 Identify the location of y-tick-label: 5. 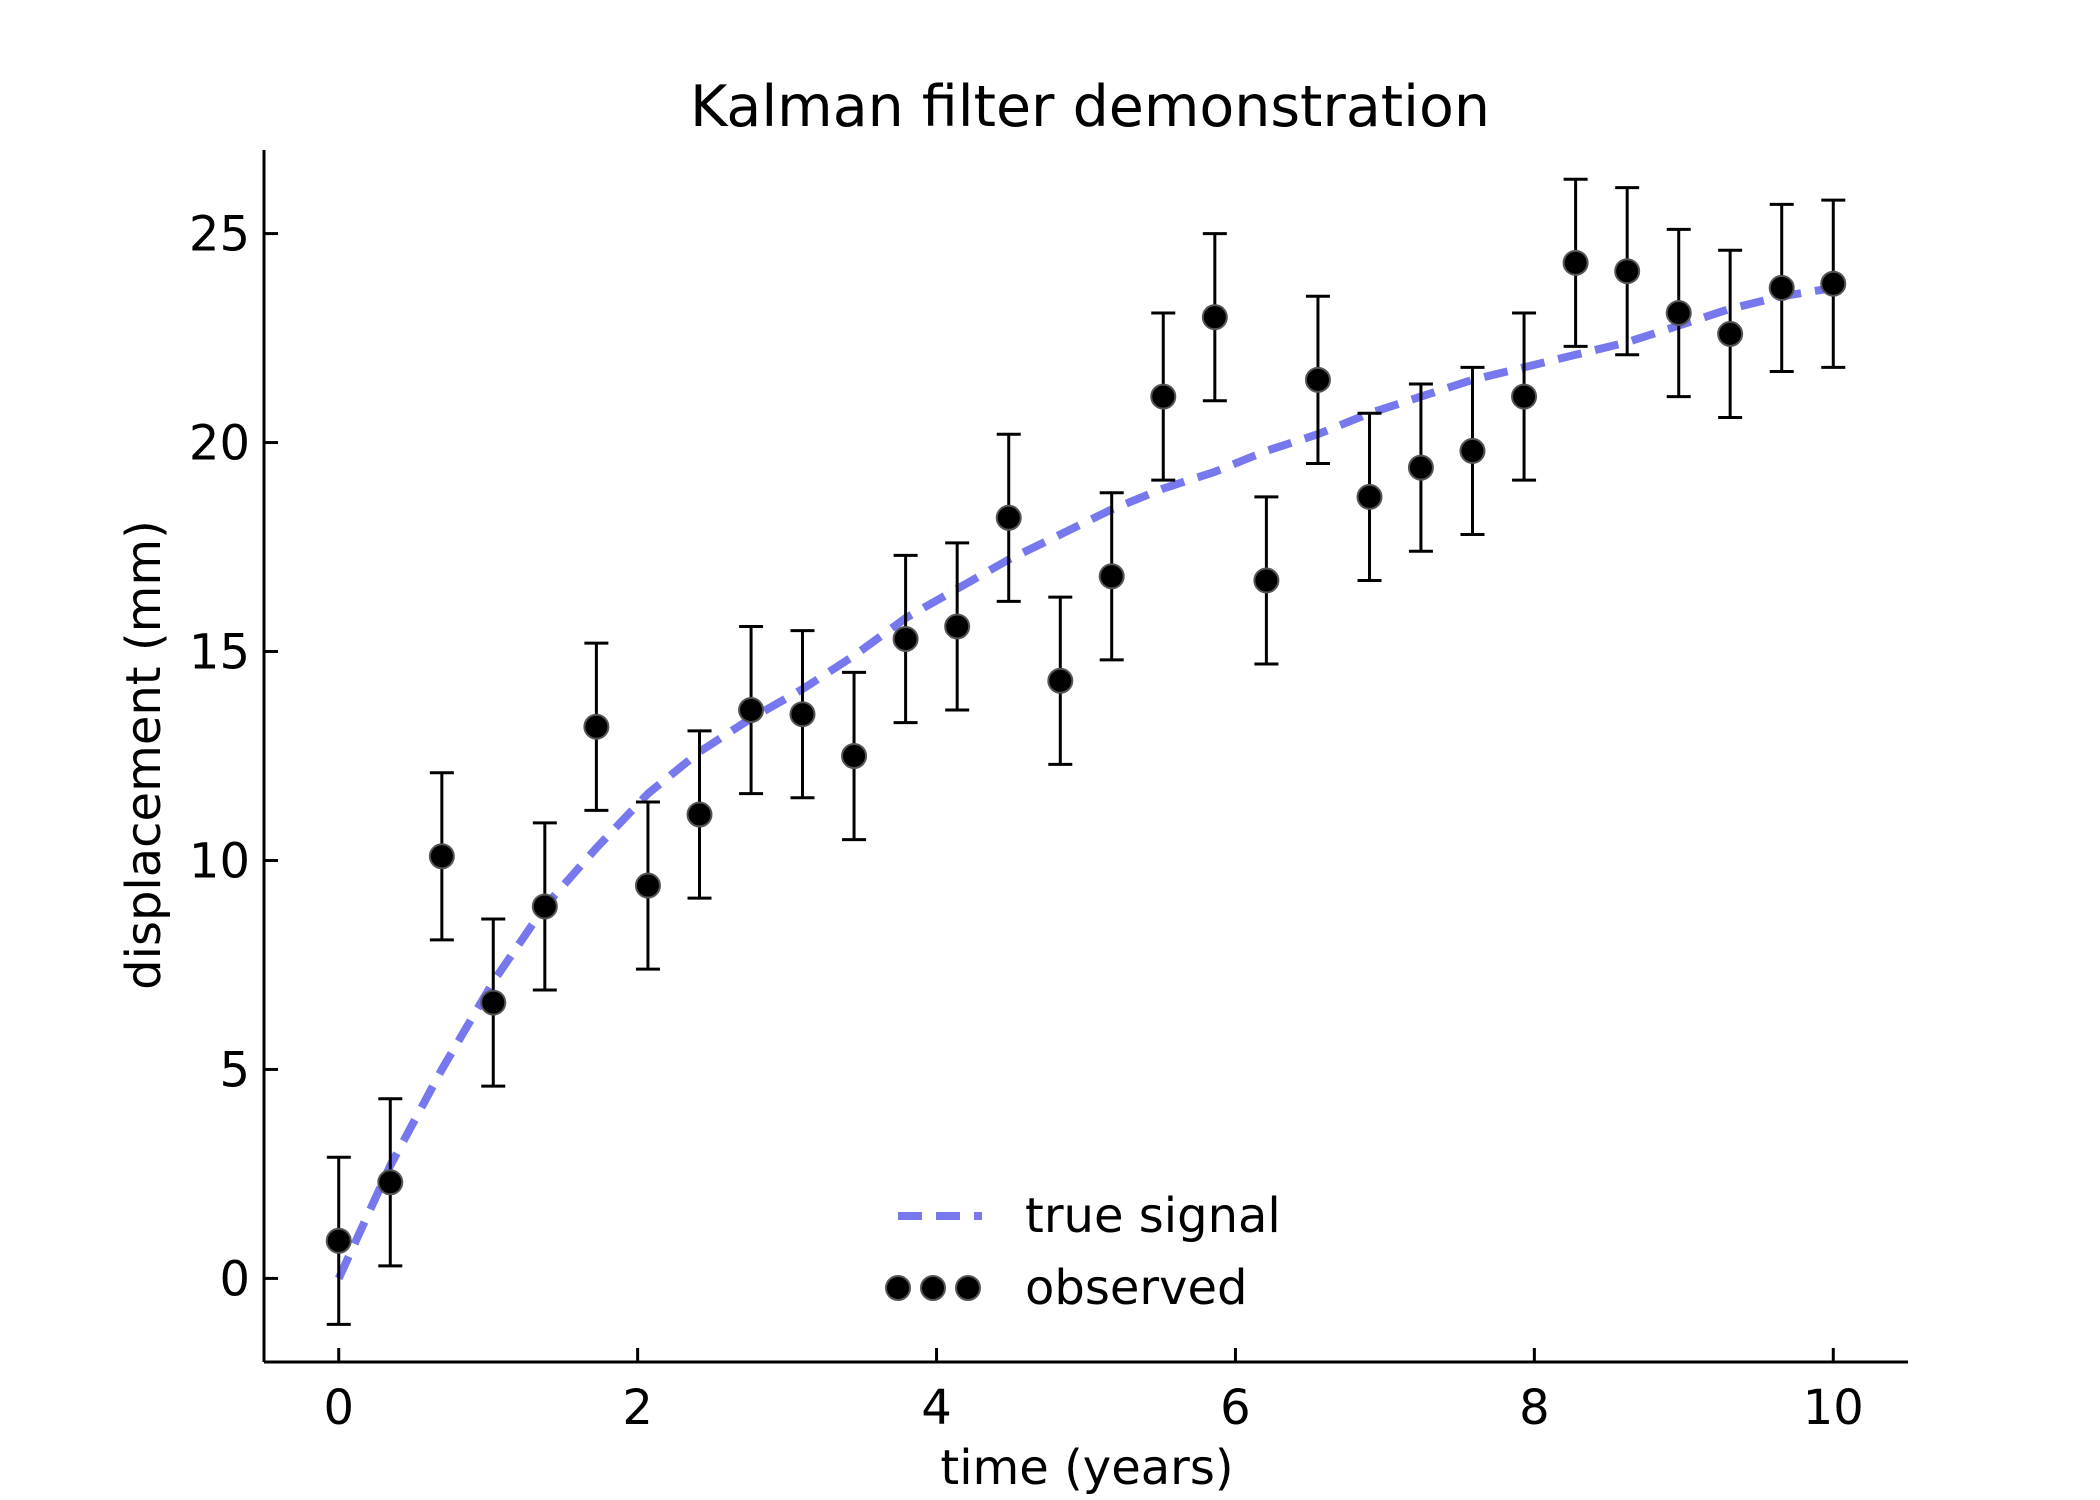
(234, 1070).